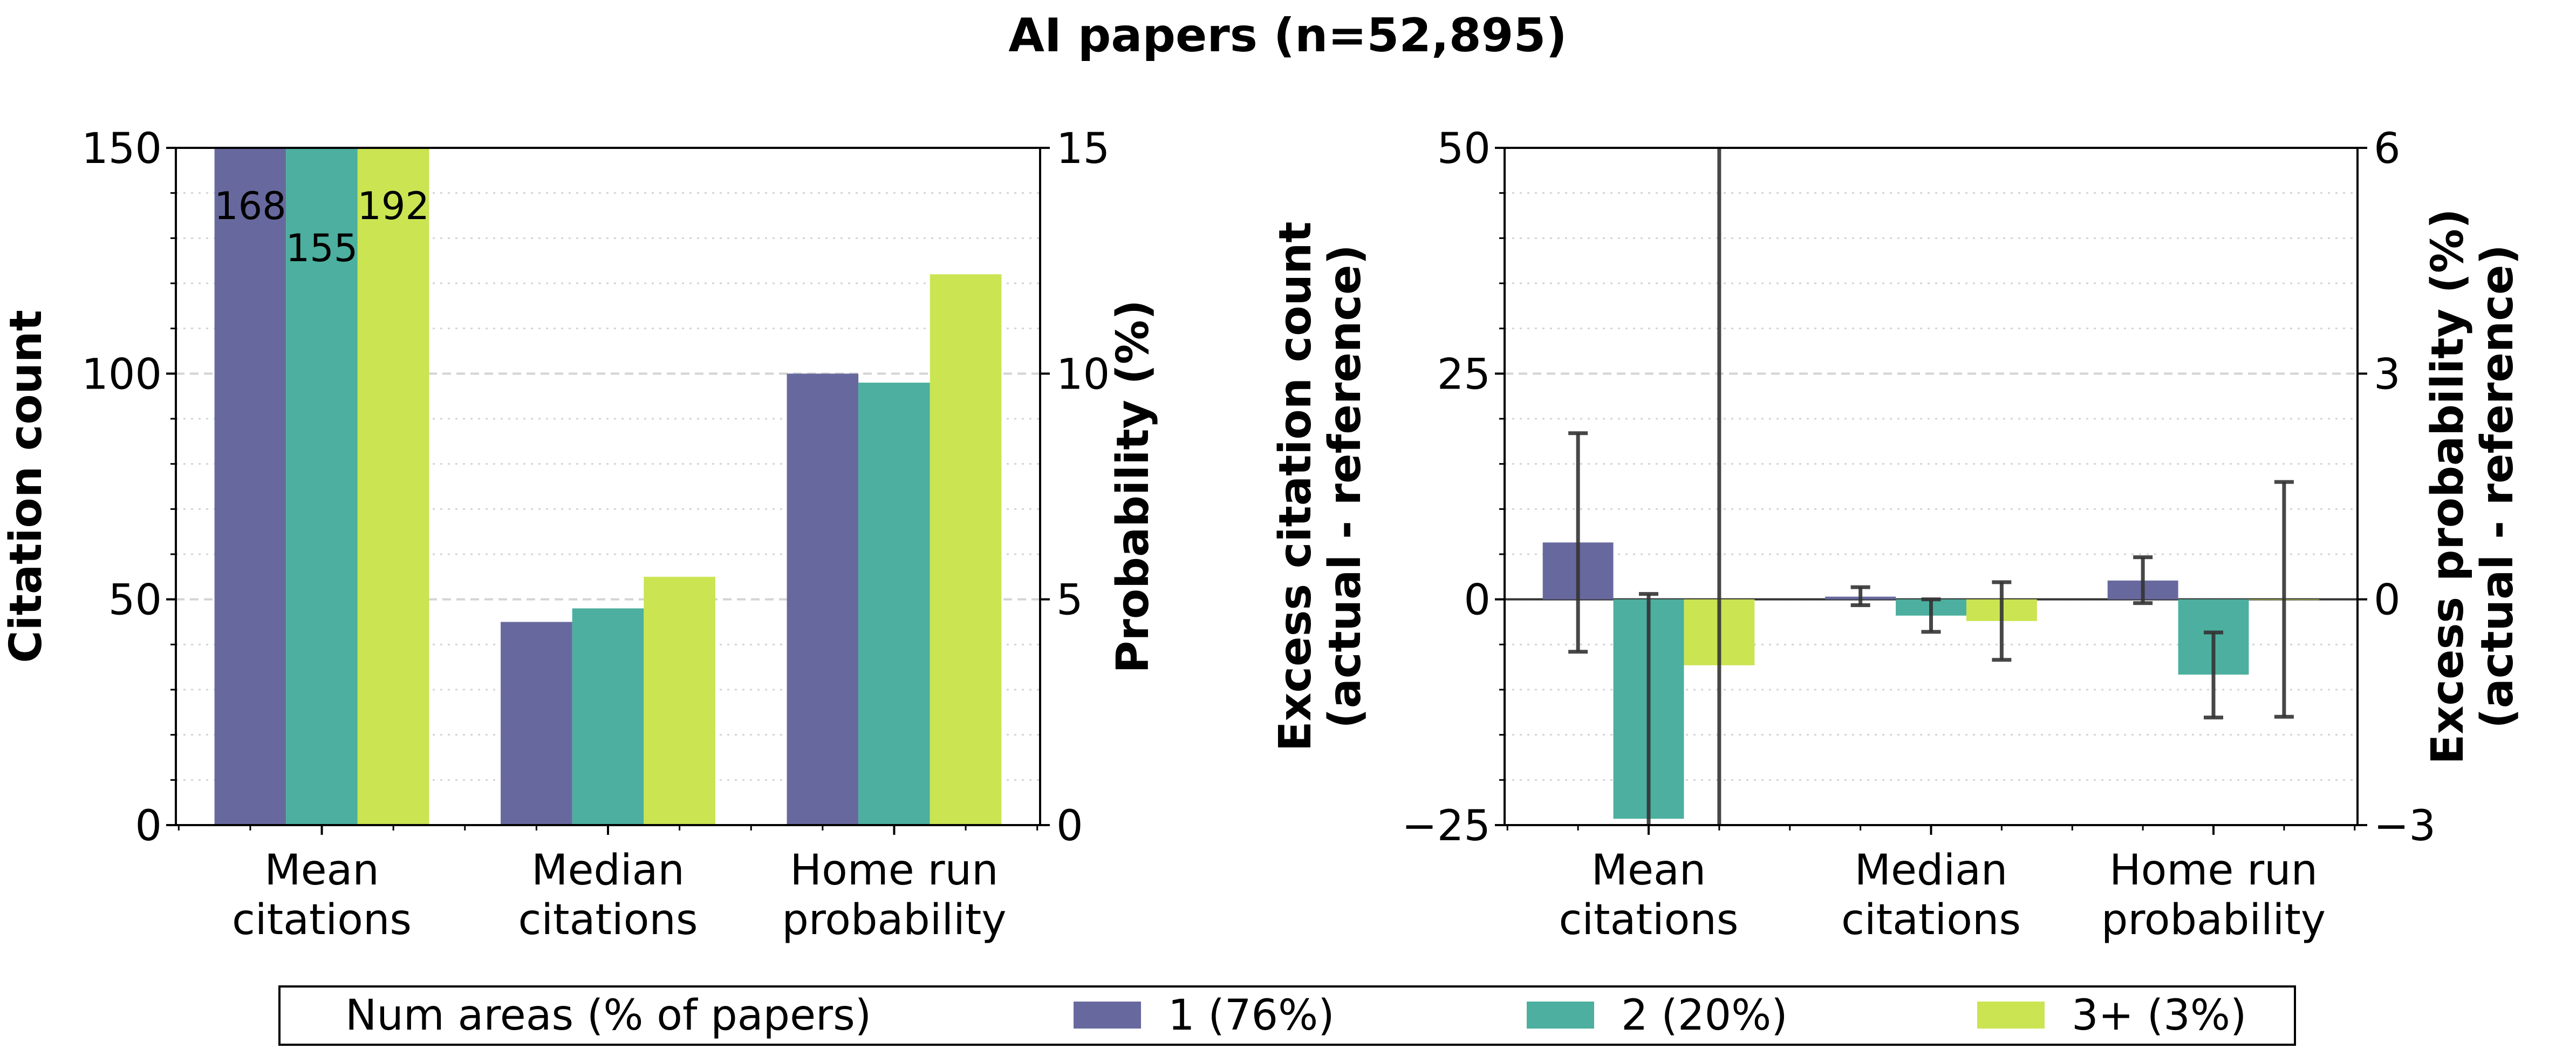 The image size is (2576, 1062). I want to click on legend-title: Num areas (% of papers), so click(608, 1016).